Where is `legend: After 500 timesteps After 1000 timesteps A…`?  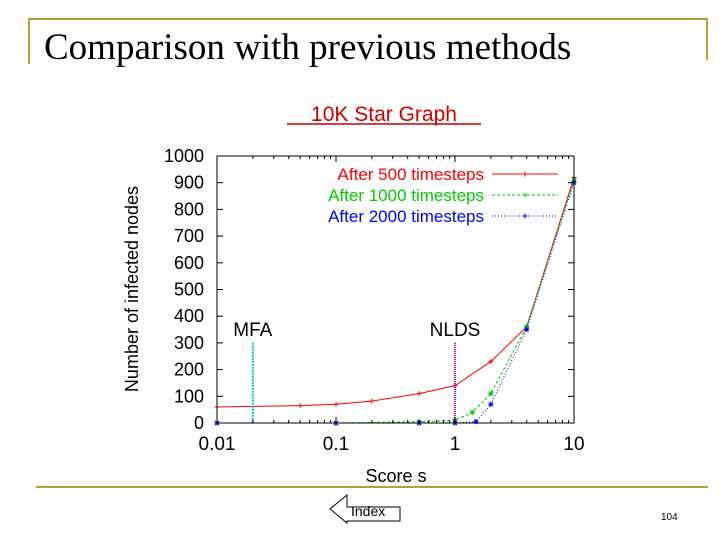
legend: After 500 timesteps After 1000 timesteps A… is located at coordinates (443, 195).